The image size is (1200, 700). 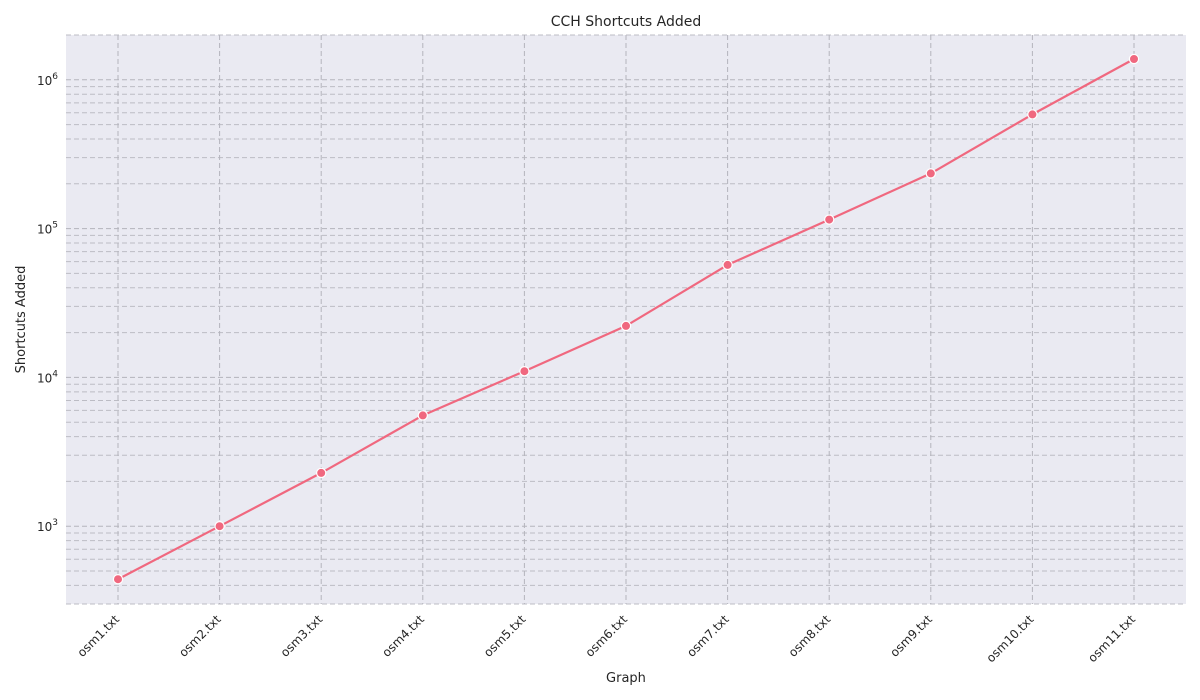 What do you see at coordinates (200, 636) in the screenshot?
I see `x-tick-label: osm2.txt` at bounding box center [200, 636].